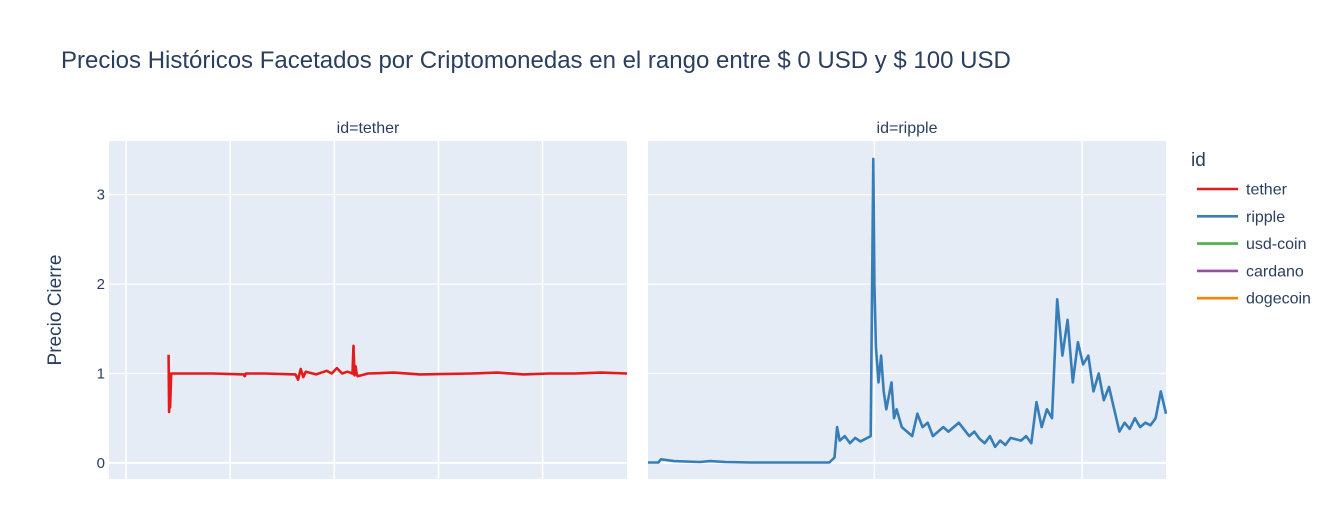  I want to click on legend-label-cardano: cardano, so click(1275, 271).